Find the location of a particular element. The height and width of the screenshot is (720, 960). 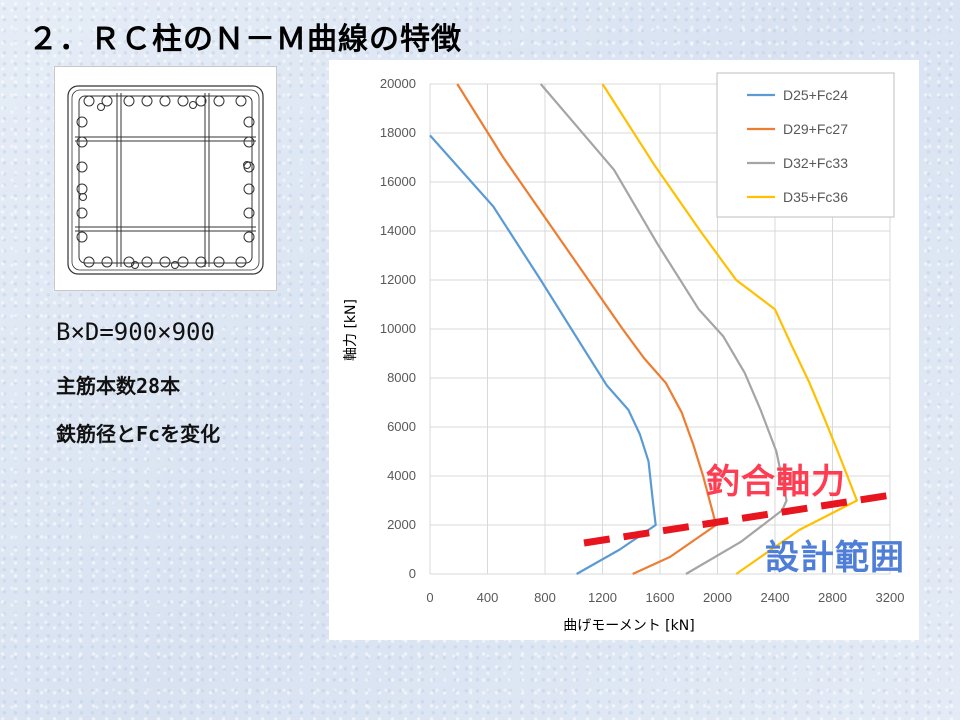

y-tick-label: 12000 is located at coordinates (398, 279).